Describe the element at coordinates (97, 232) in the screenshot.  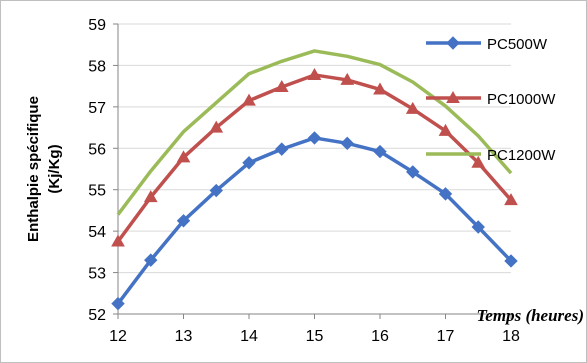
I see `y-tick-label: 54` at that location.